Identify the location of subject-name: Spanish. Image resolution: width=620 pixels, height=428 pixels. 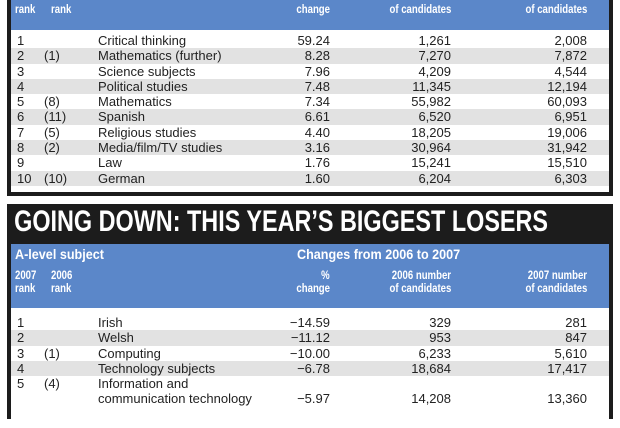
(121, 117).